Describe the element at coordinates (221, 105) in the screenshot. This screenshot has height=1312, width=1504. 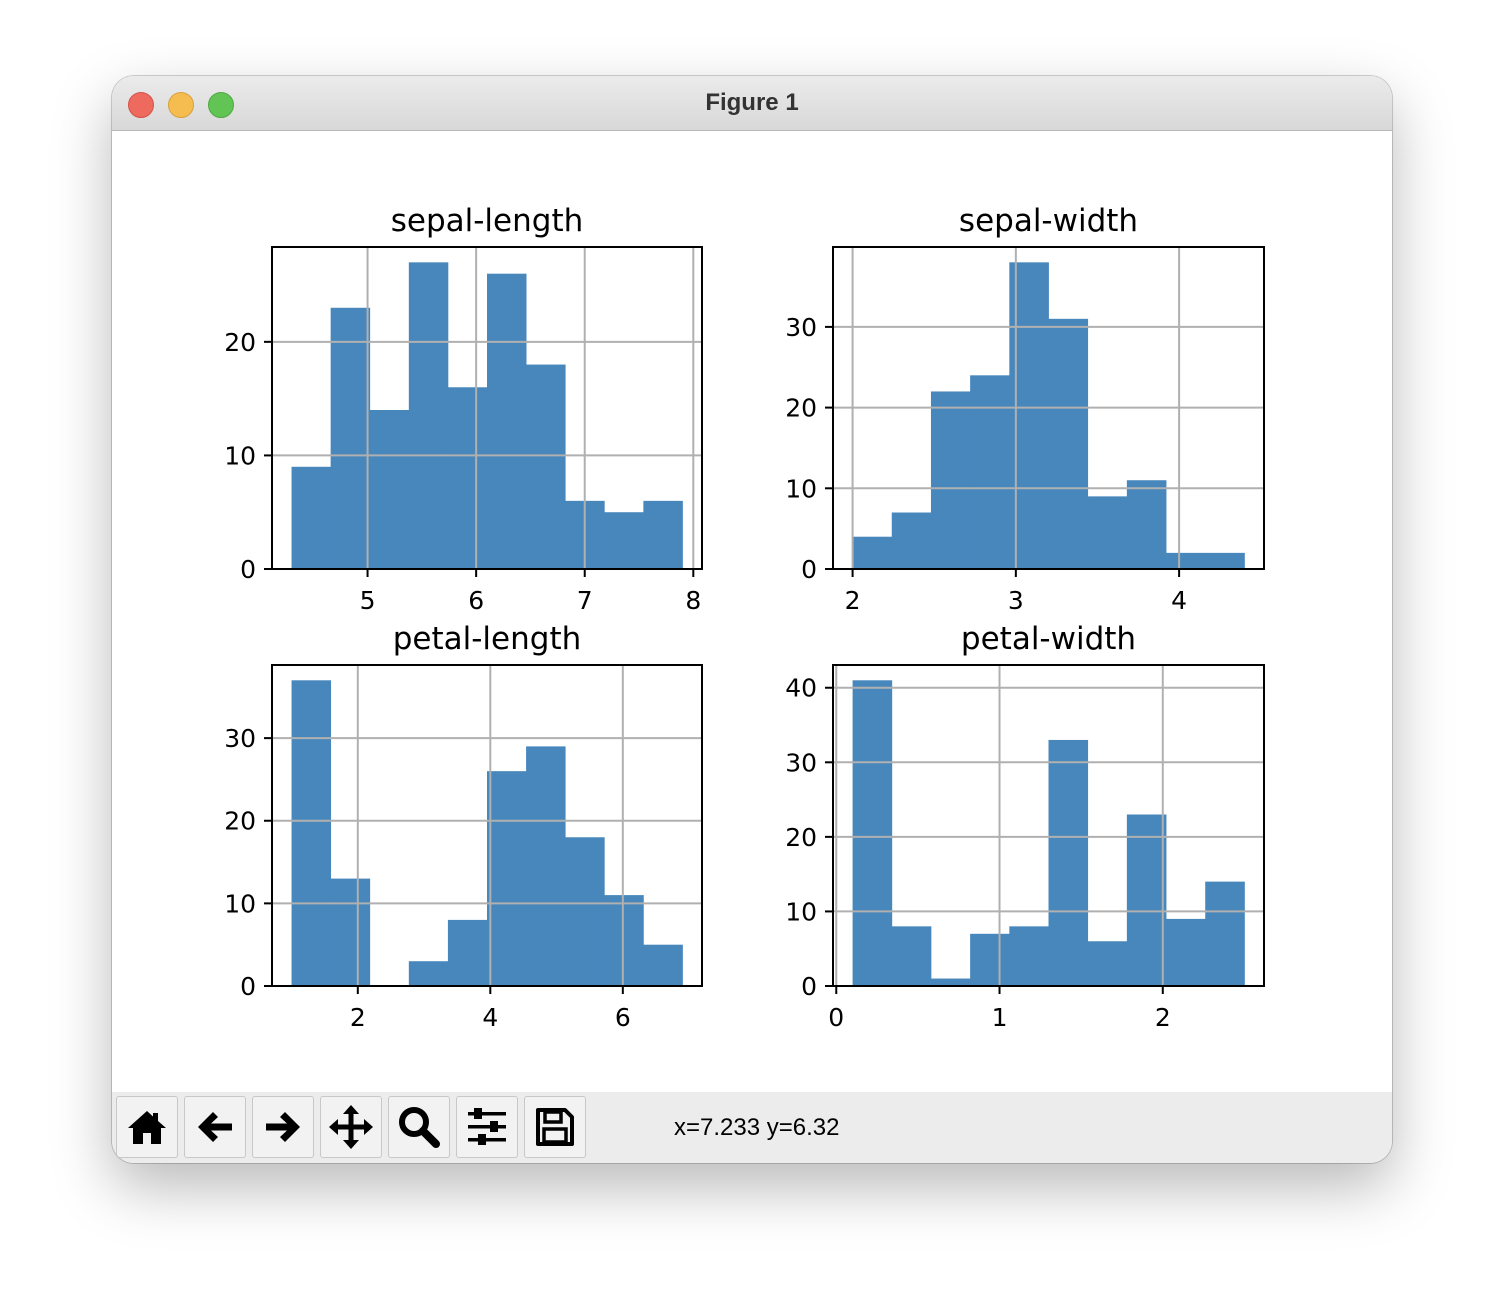
I see `maximize-button` at that location.